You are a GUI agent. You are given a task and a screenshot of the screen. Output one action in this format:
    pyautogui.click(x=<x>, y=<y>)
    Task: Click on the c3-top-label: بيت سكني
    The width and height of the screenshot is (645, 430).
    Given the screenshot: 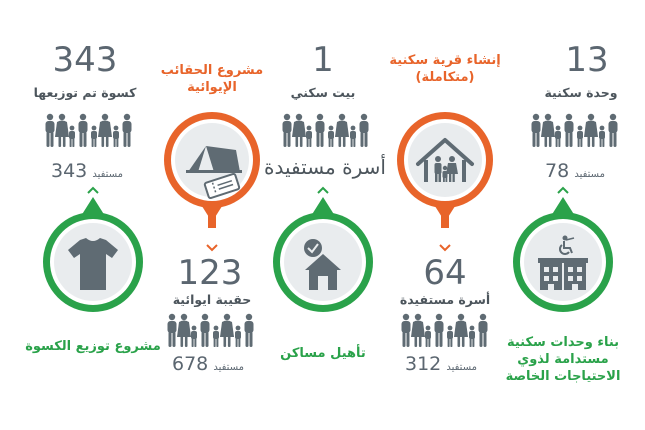 What is the action you would take?
    pyautogui.click(x=323, y=92)
    